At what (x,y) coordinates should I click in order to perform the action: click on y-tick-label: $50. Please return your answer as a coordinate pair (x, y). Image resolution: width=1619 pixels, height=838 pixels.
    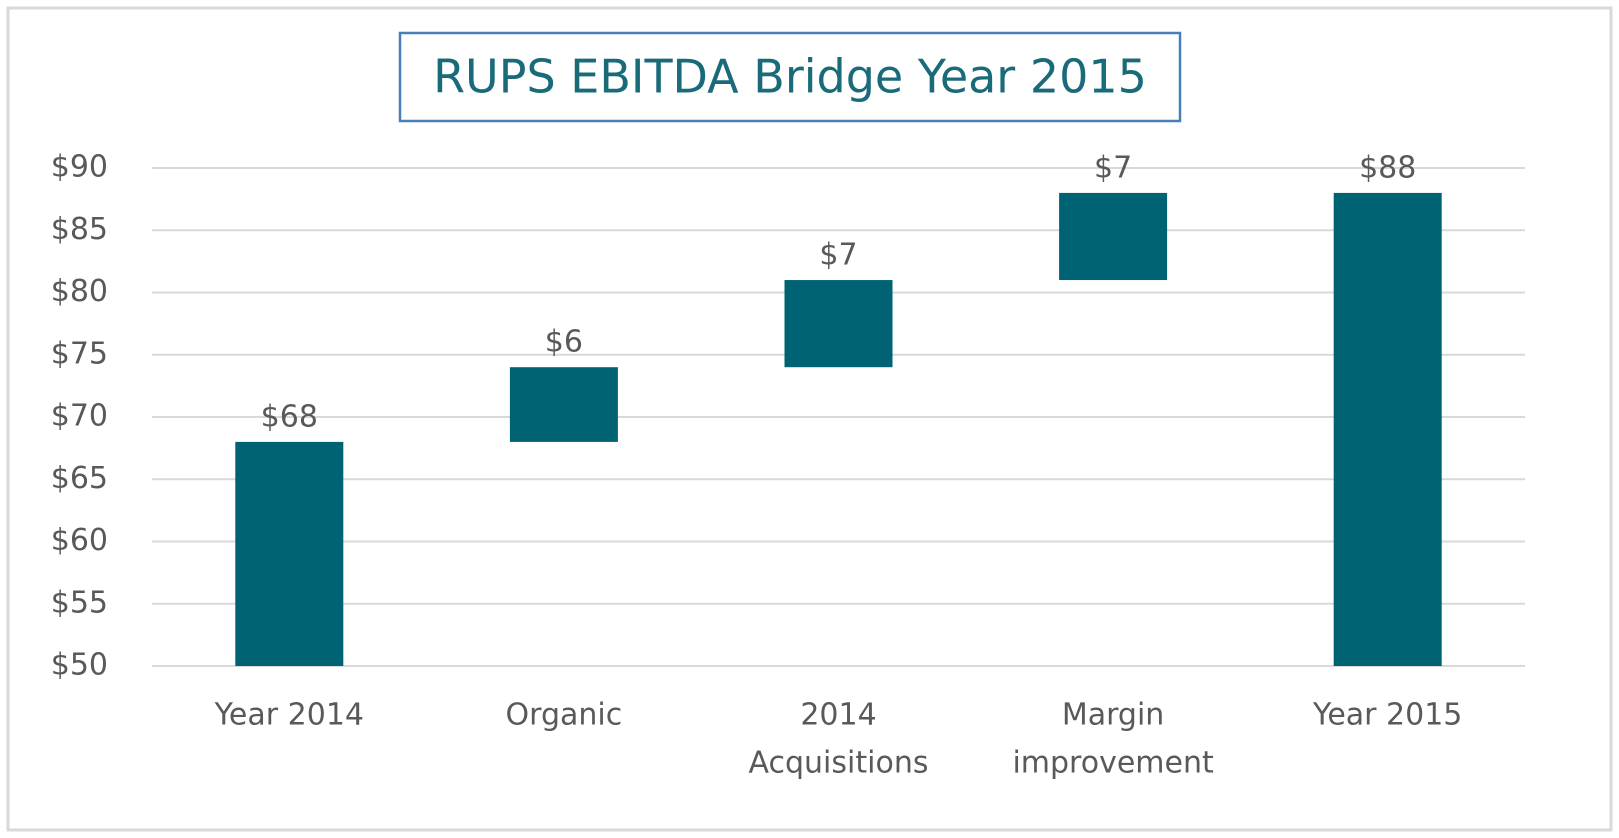
    Looking at the image, I should click on (79, 665).